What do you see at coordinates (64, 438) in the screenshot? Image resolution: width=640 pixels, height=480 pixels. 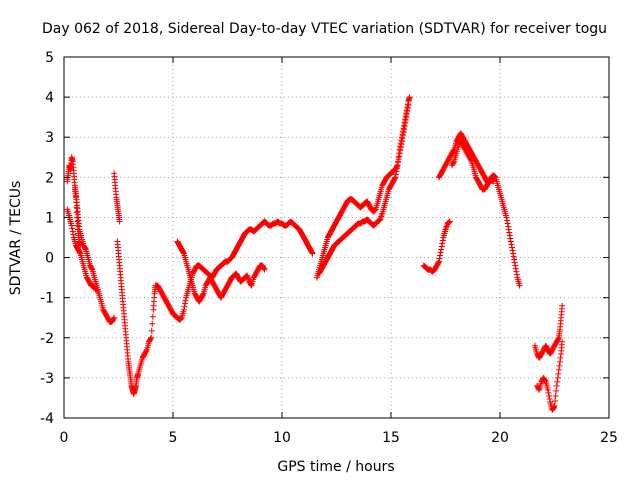 I see `x-tick-label: 0` at bounding box center [64, 438].